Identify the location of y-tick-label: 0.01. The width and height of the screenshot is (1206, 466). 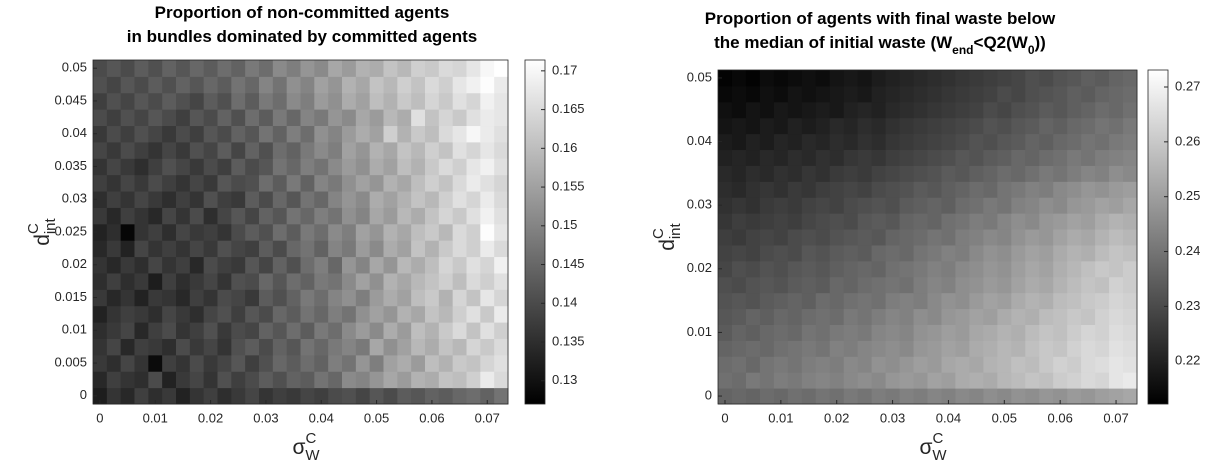
(699, 331).